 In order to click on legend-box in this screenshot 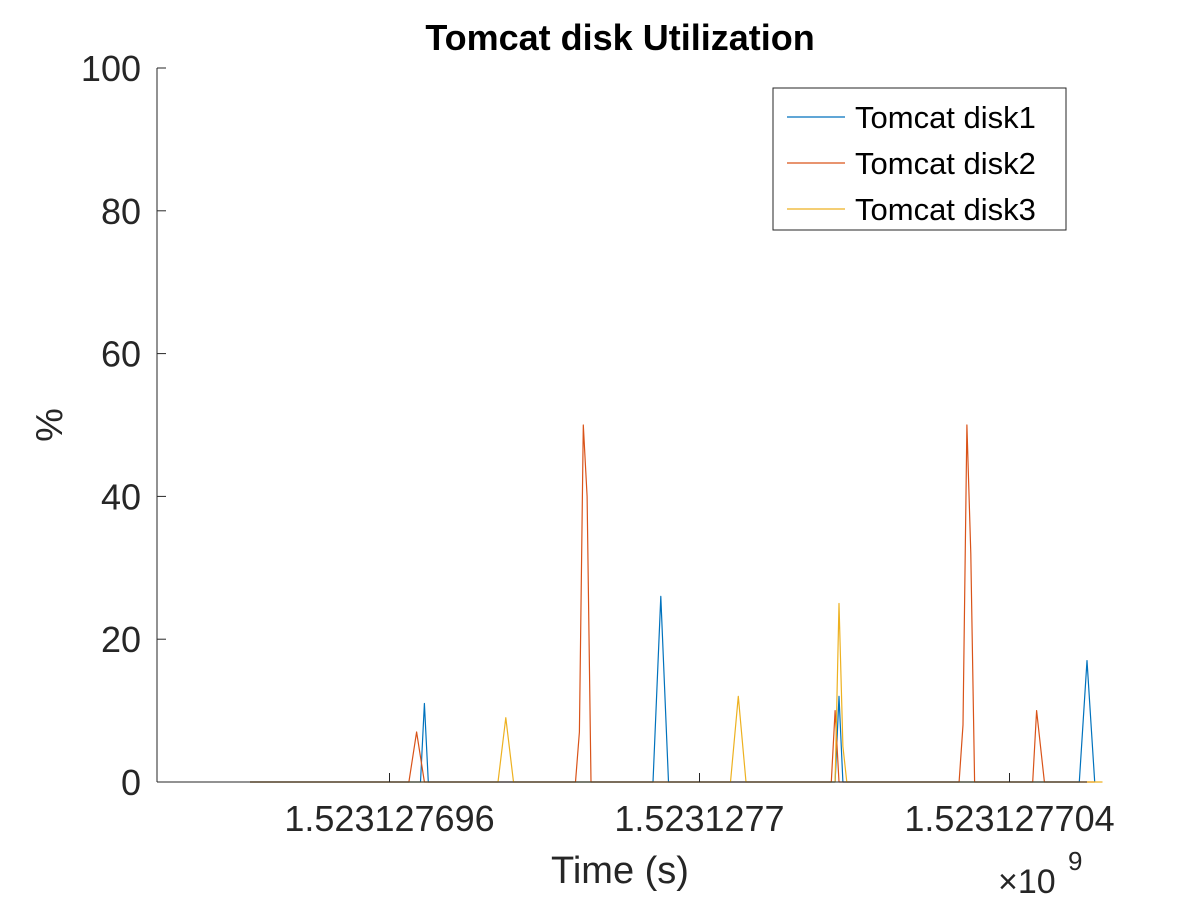, I will do `click(919, 159)`.